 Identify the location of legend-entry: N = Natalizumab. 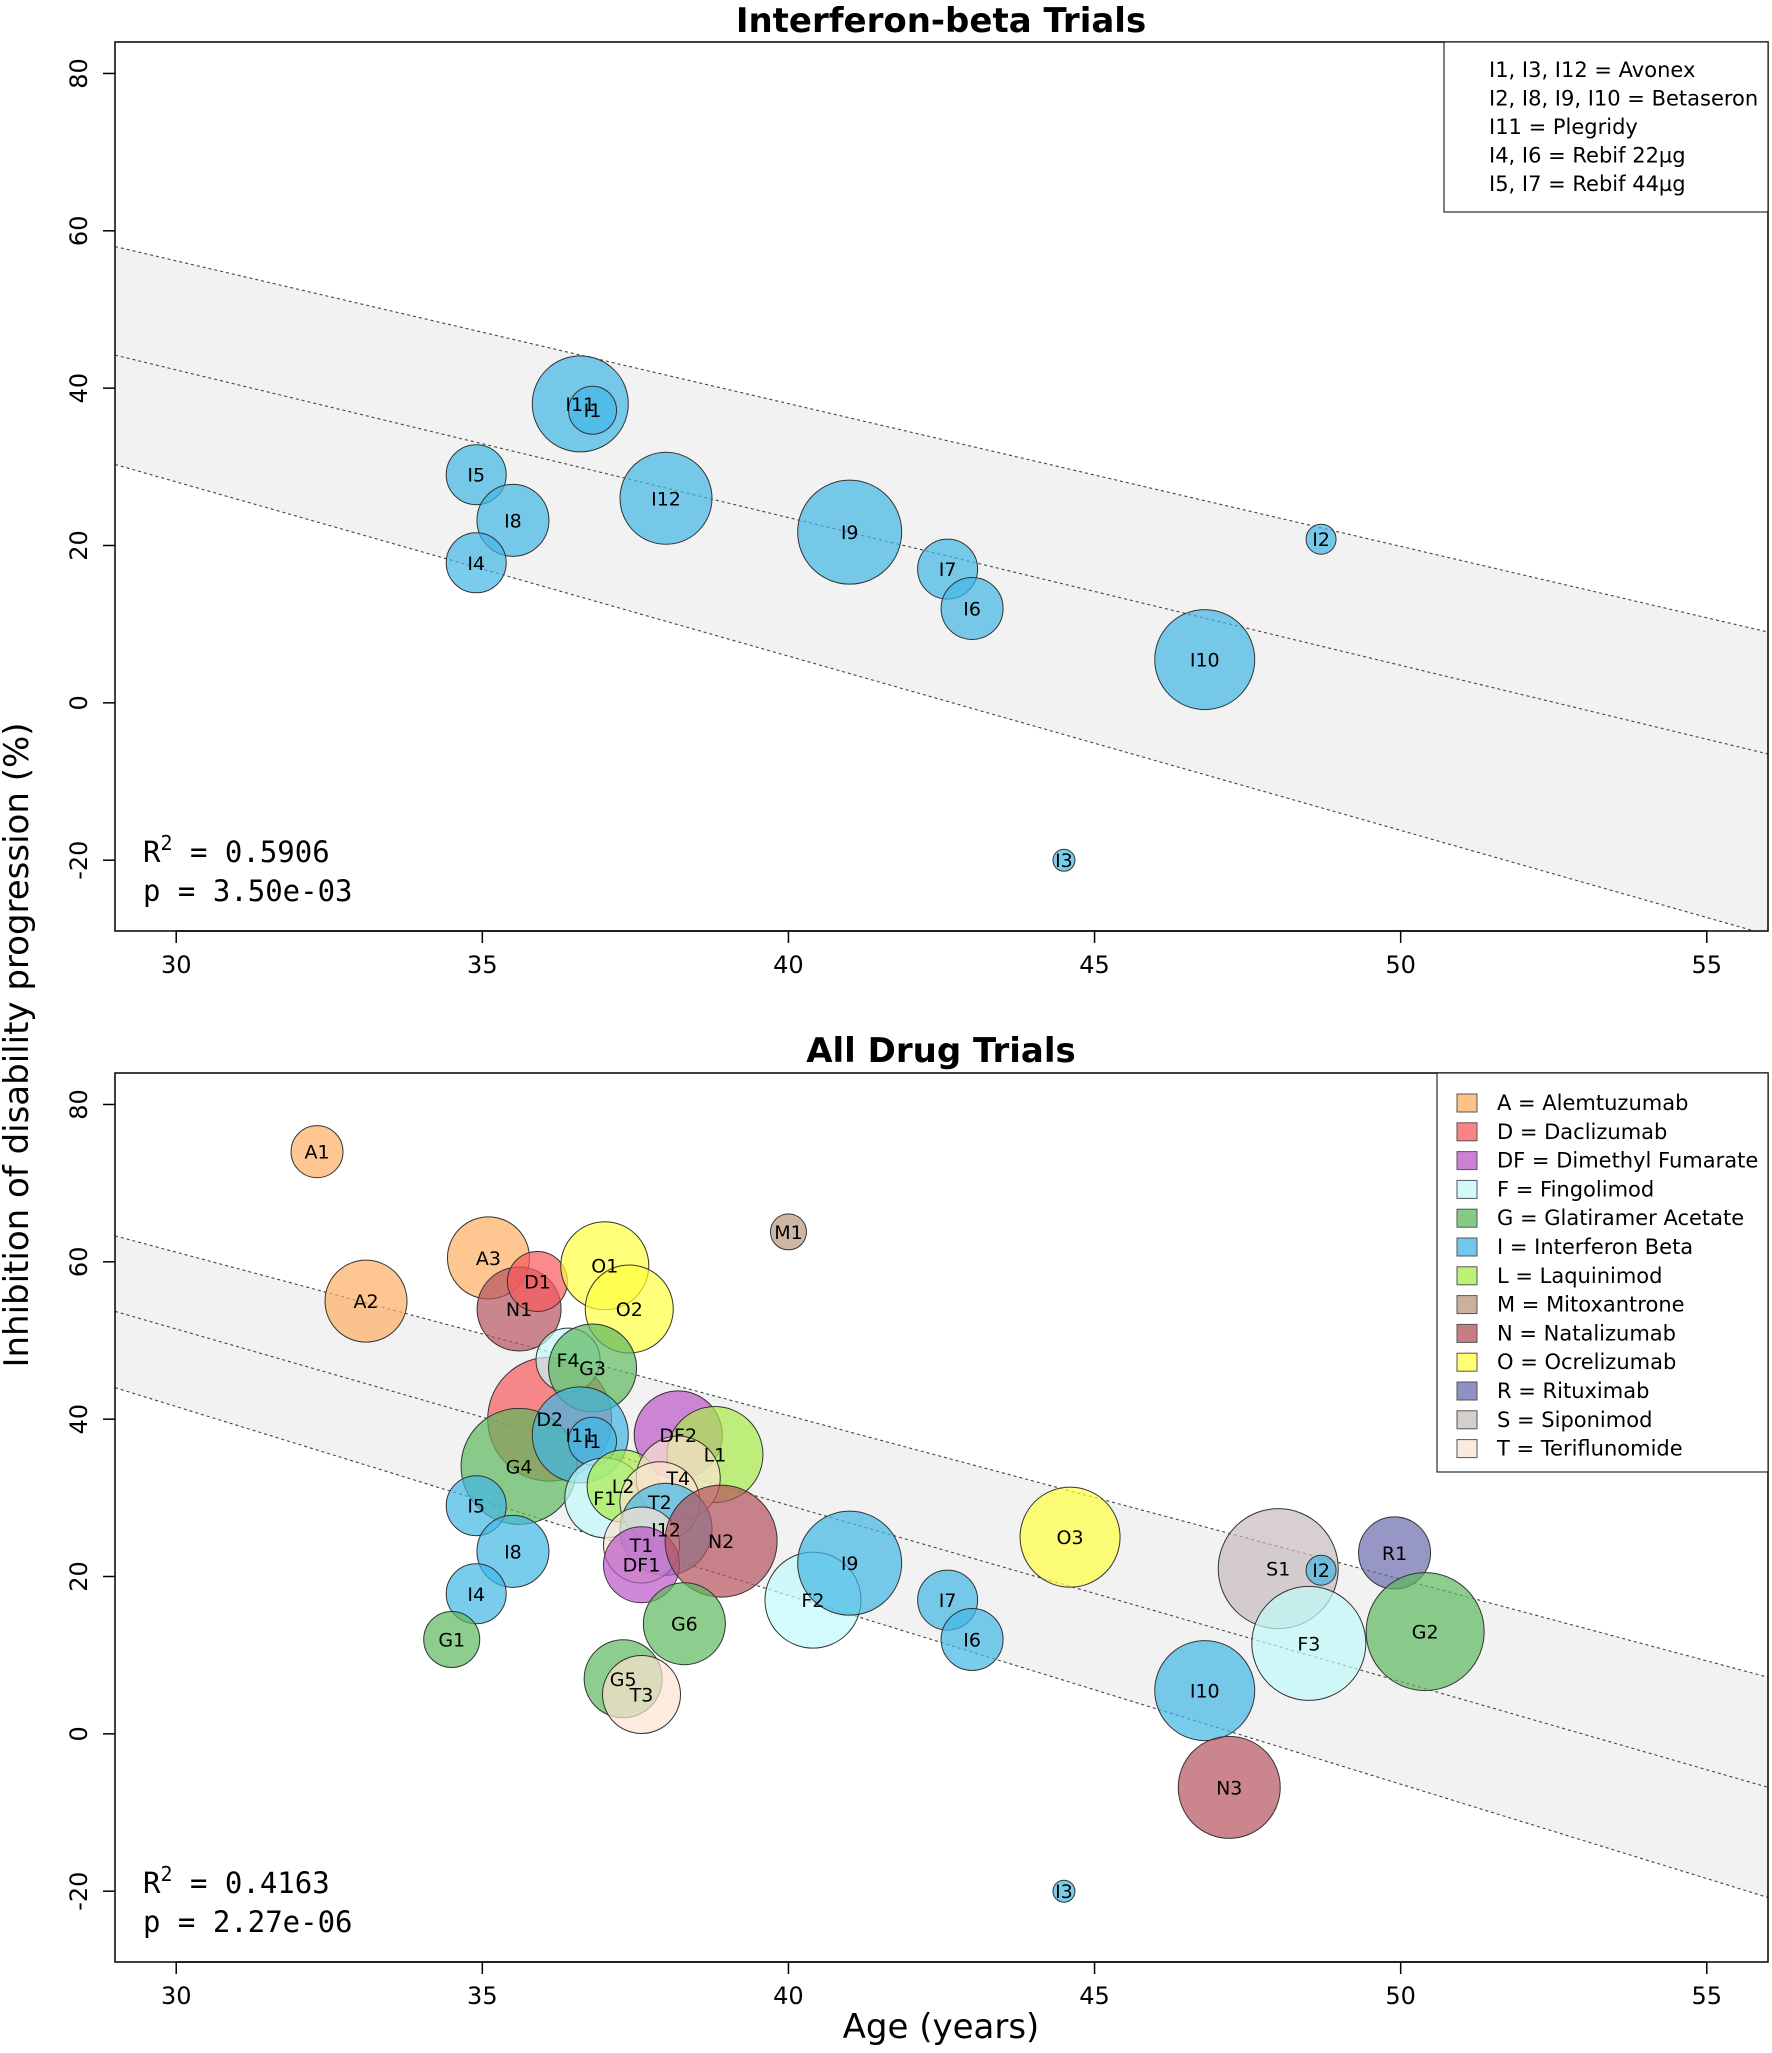
(1586, 1333).